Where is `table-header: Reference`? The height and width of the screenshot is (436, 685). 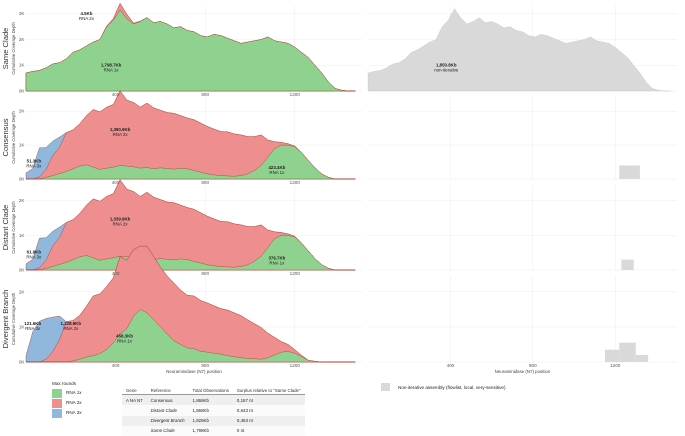 table-header: Reference is located at coordinates (160, 390).